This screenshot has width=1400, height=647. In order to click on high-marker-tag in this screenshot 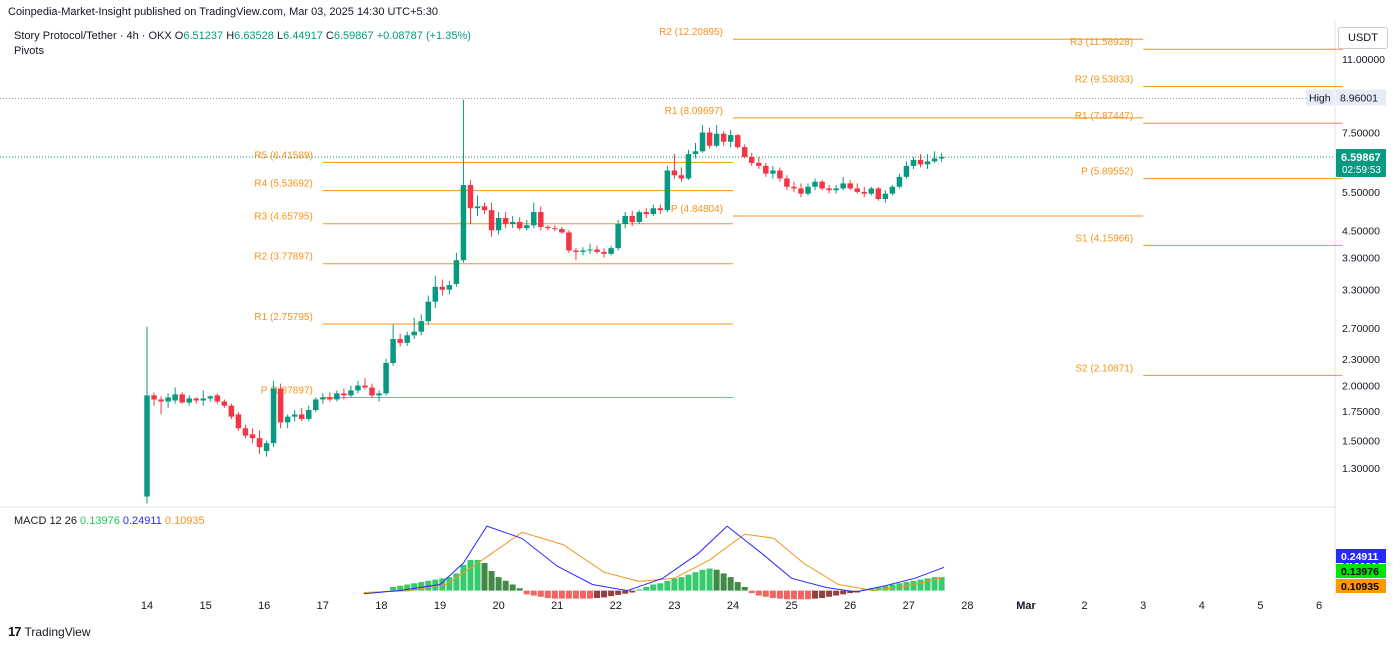, I will do `click(1320, 97)`.